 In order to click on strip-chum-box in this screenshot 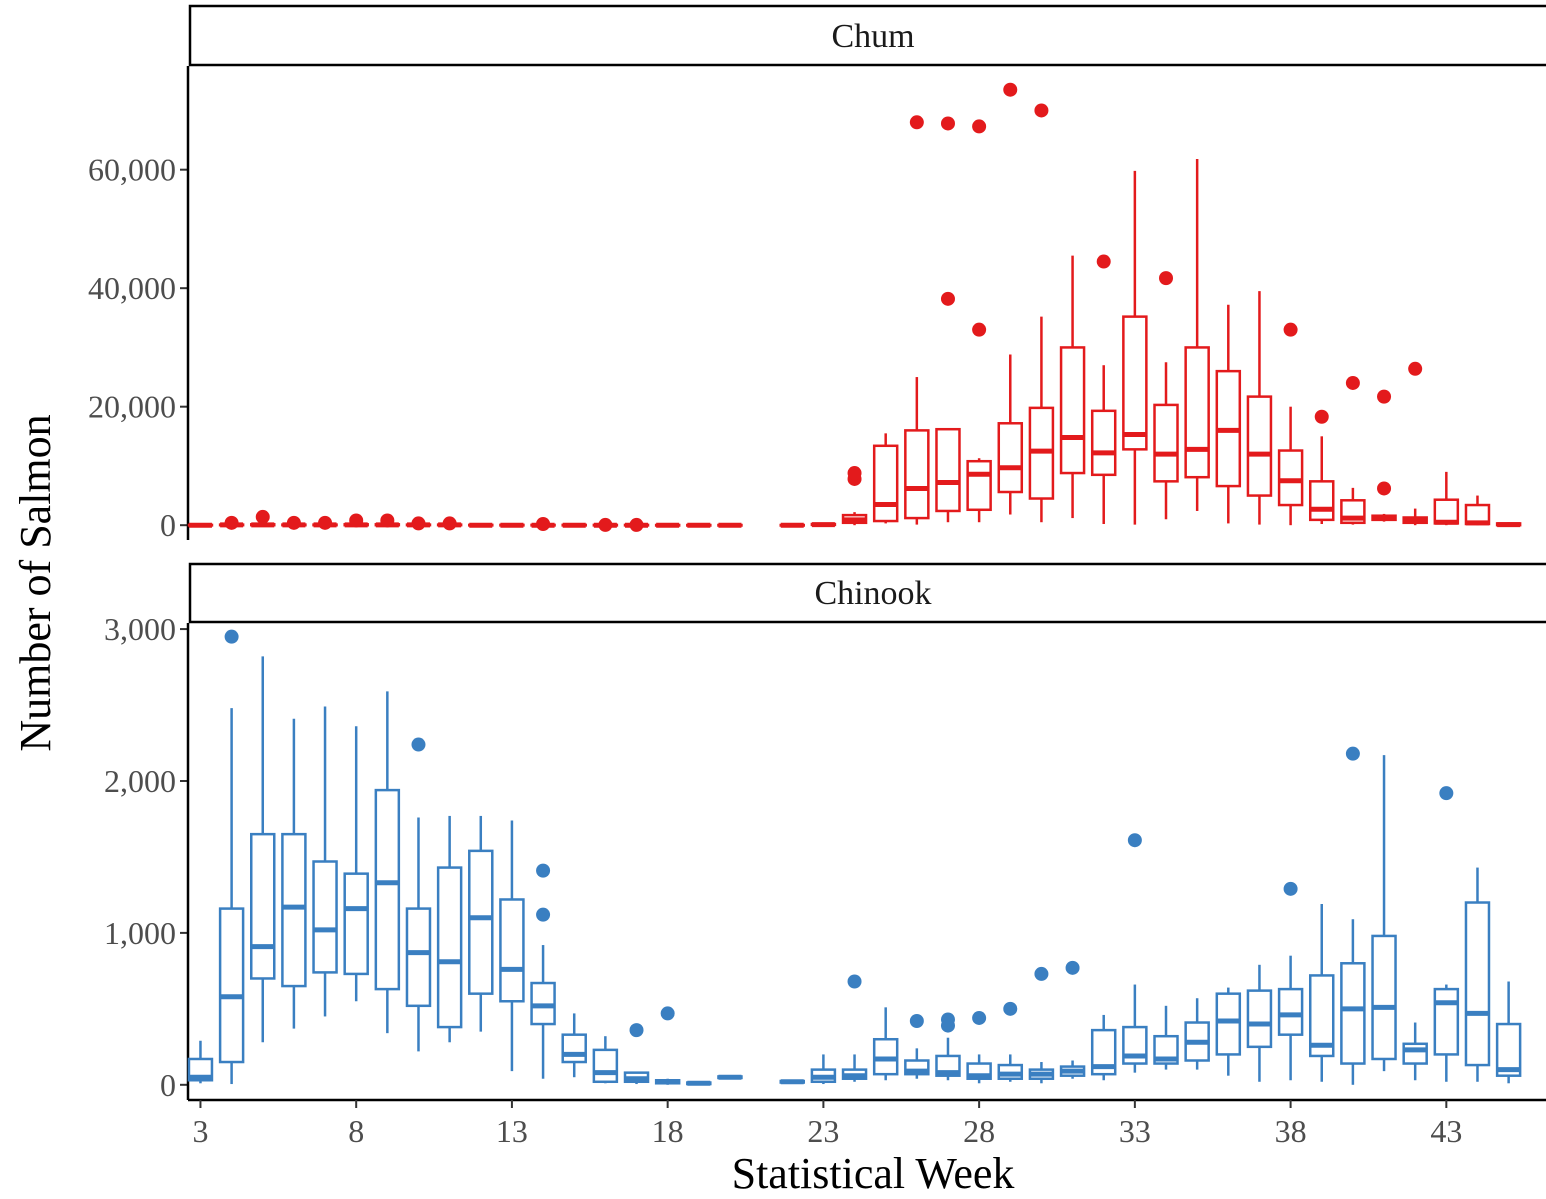, I will do `click(867, 35)`.